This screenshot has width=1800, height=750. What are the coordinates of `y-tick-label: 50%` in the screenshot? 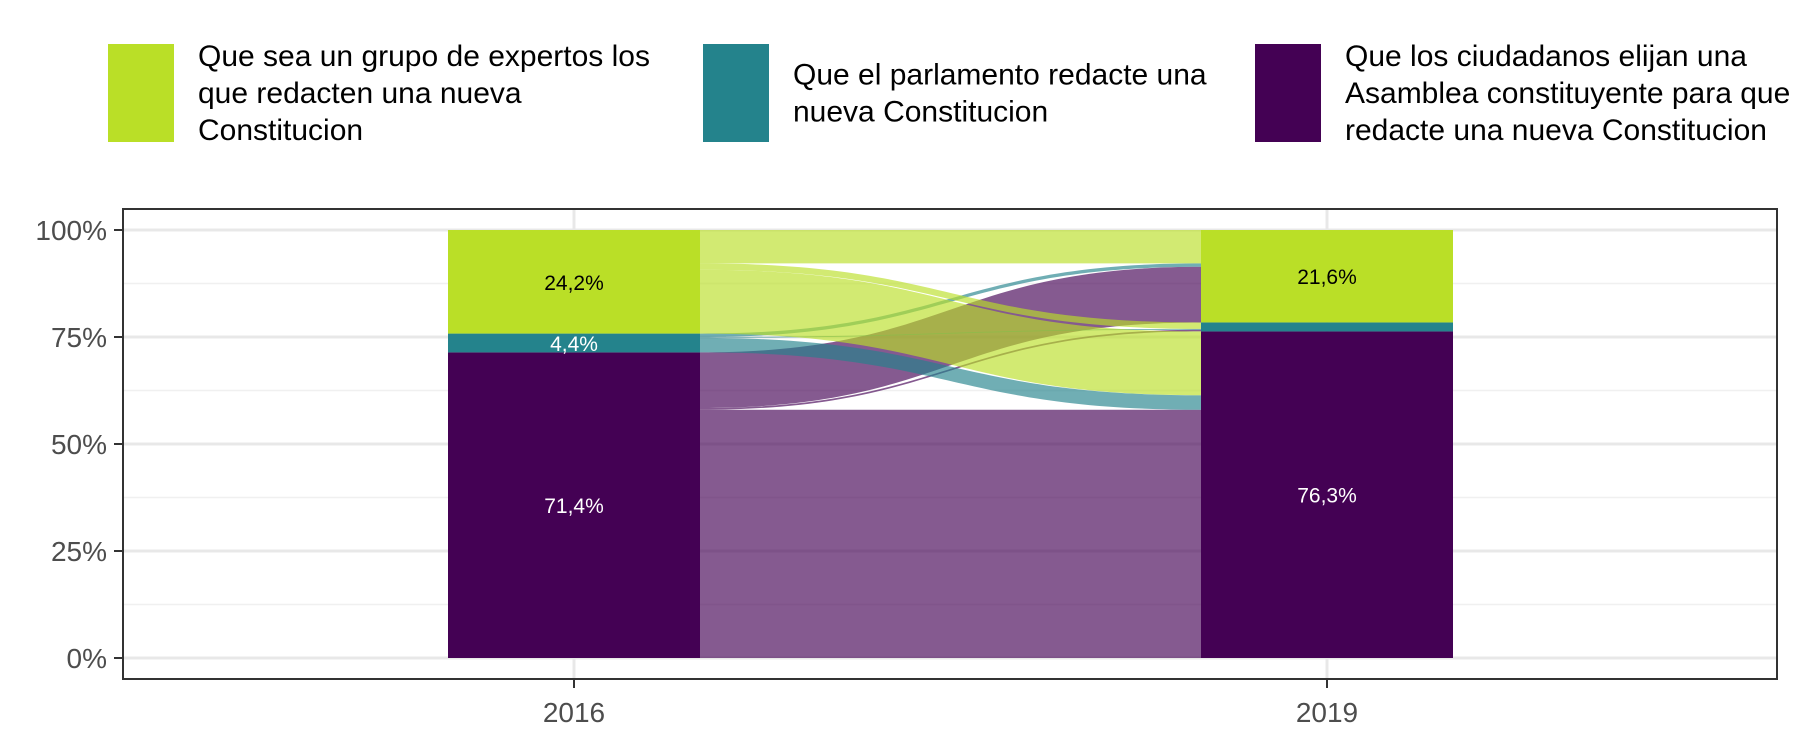 It's located at (79, 444).